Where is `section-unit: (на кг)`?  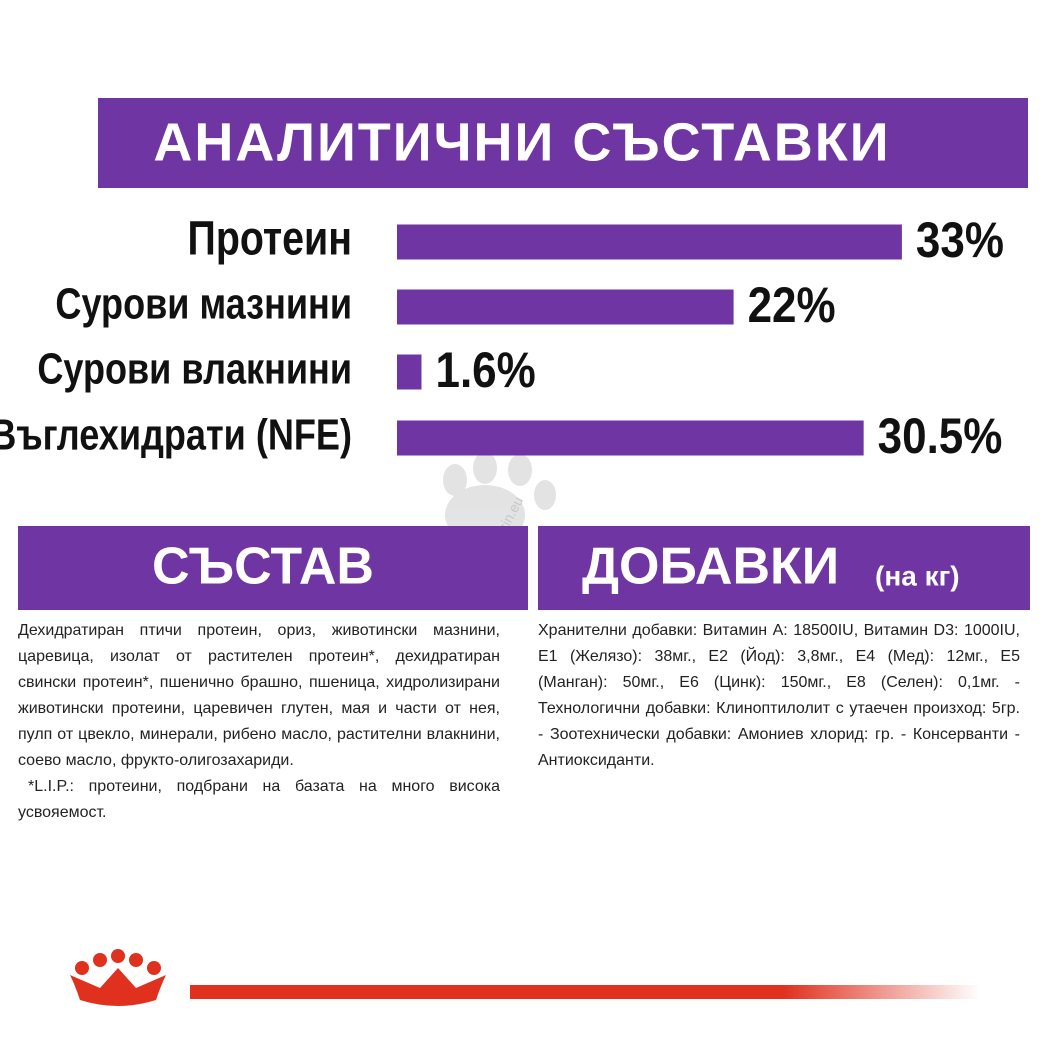 section-unit: (на кг) is located at coordinates (917, 575).